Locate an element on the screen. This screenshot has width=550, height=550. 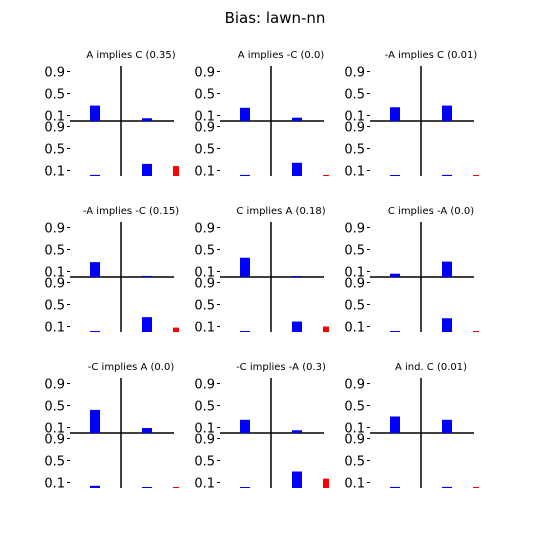
figure-title: Bias: lawn-nn is located at coordinates (275, 18).